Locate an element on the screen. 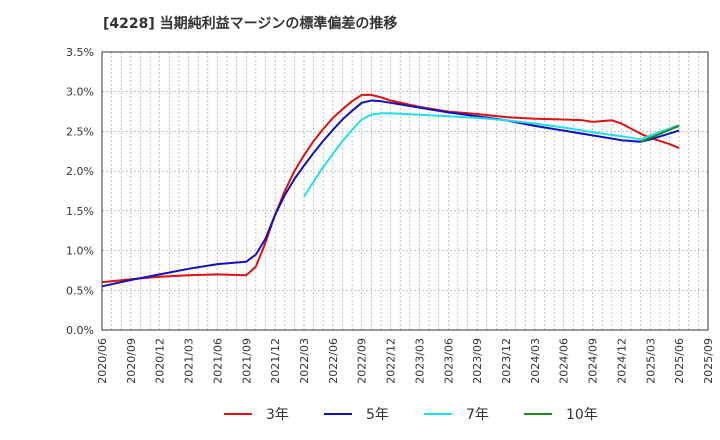 The height and width of the screenshot is (440, 720). y-tick-label: 1.5% is located at coordinates (80, 211).